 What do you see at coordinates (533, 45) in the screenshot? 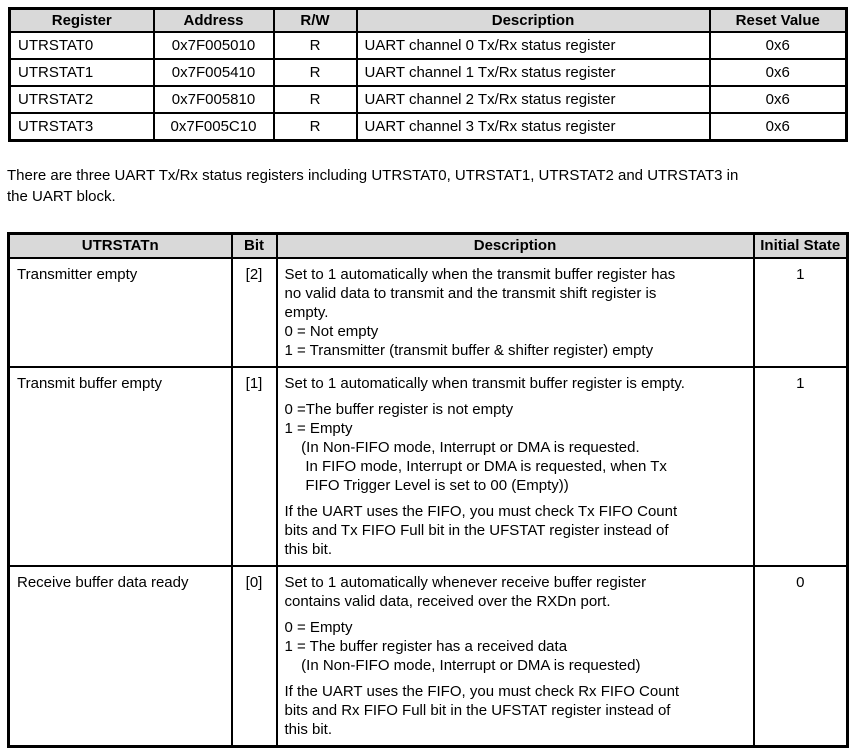
I see `register-description: UART channel 0 Tx/Rx status register` at bounding box center [533, 45].